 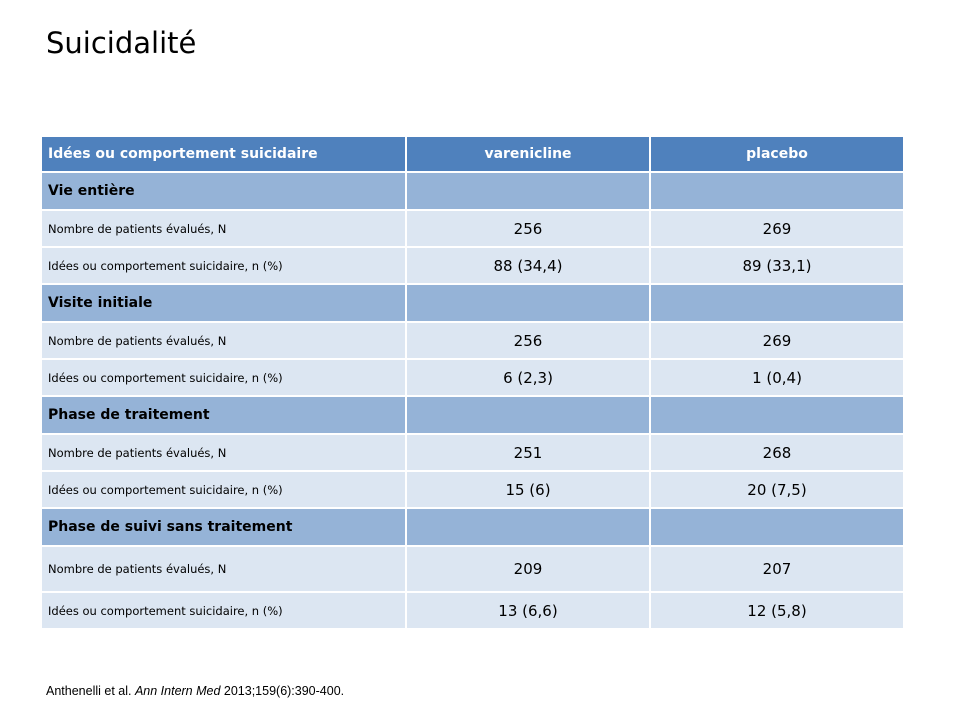 What do you see at coordinates (528, 489) in the screenshot?
I see `varenicline-value: 15 (6)` at bounding box center [528, 489].